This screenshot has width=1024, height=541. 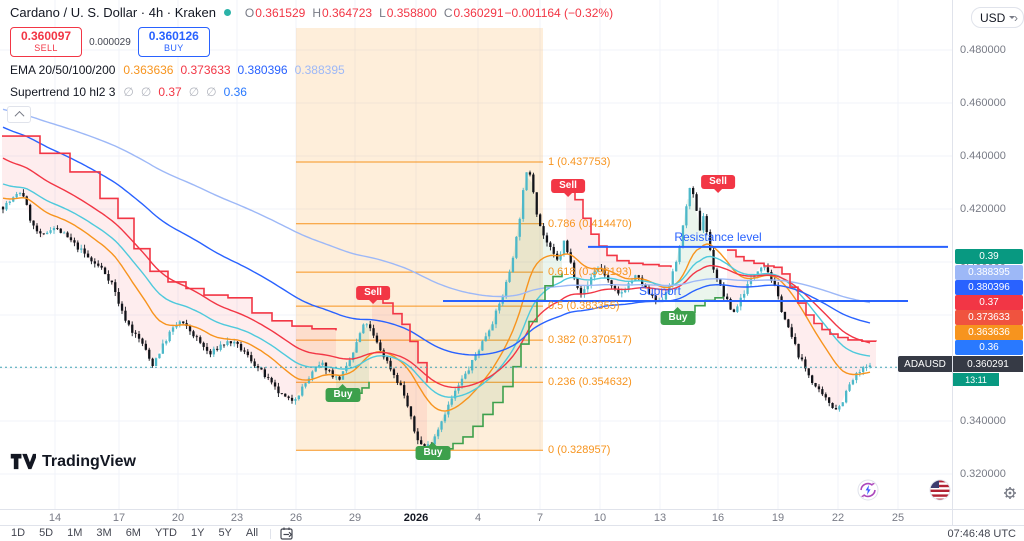 I want to click on time-axis-label: 19, so click(x=778, y=518).